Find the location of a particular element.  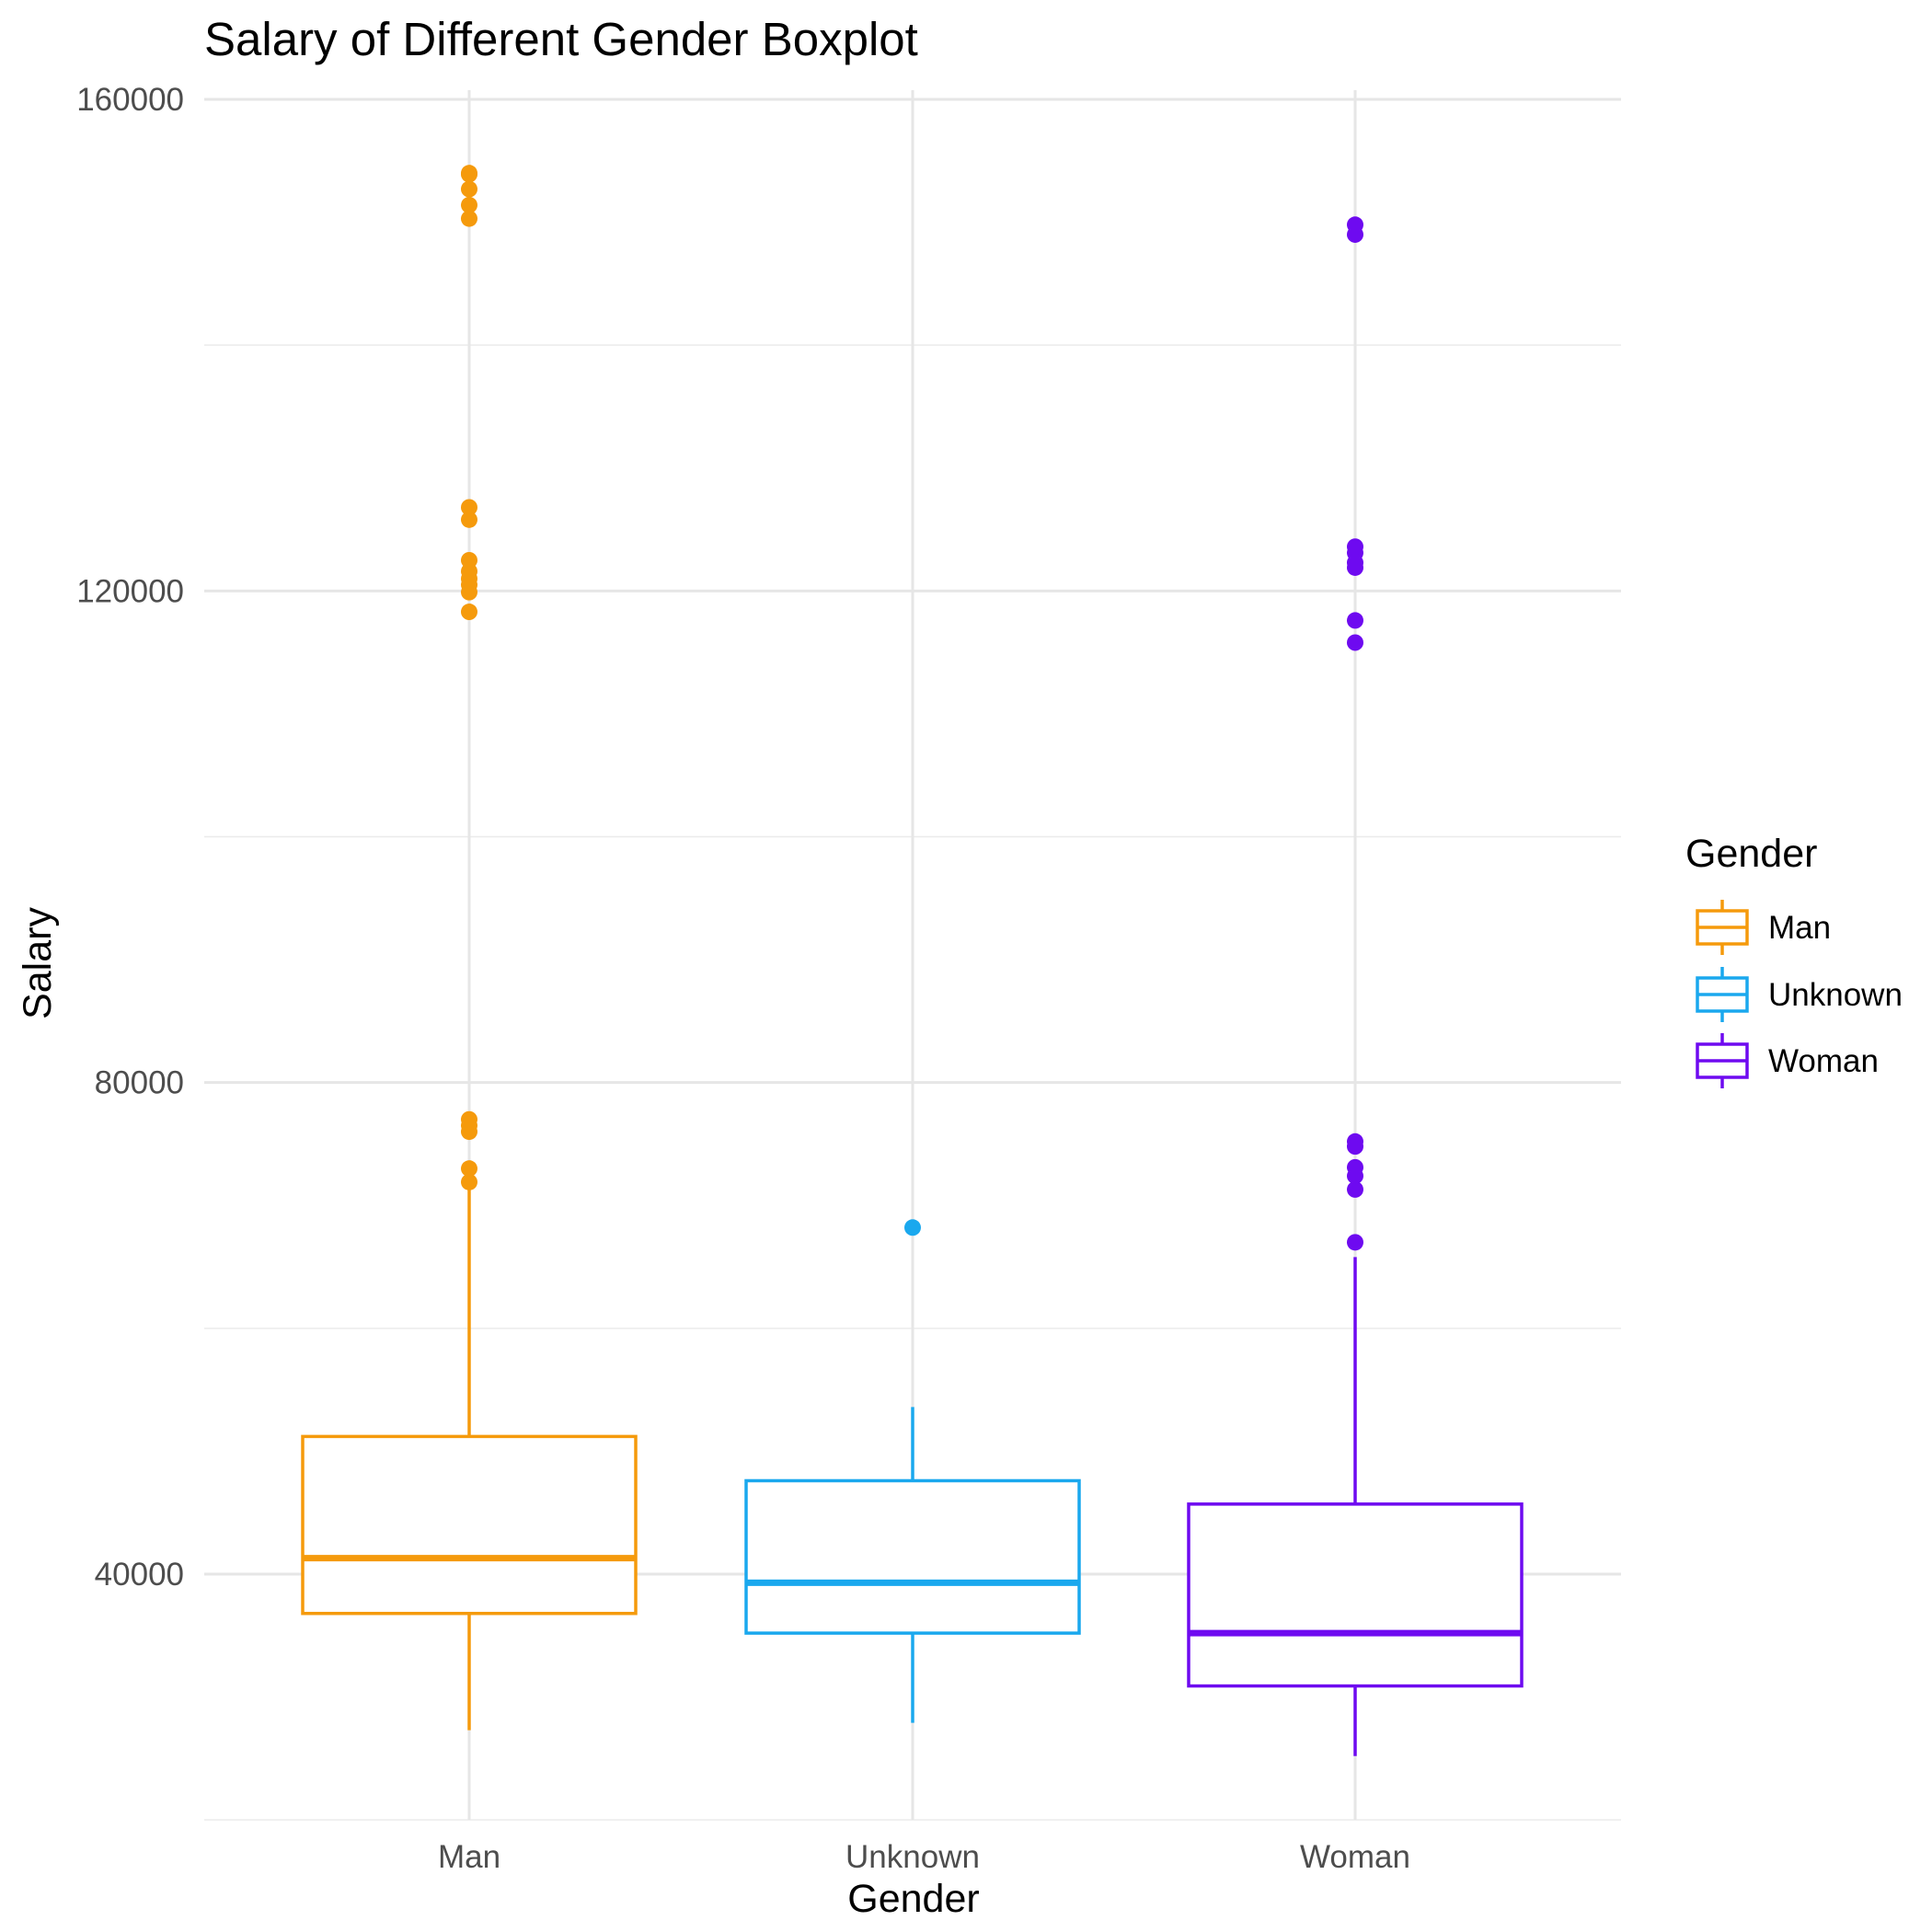

y-tick-label: 80000 is located at coordinates (139, 1083).